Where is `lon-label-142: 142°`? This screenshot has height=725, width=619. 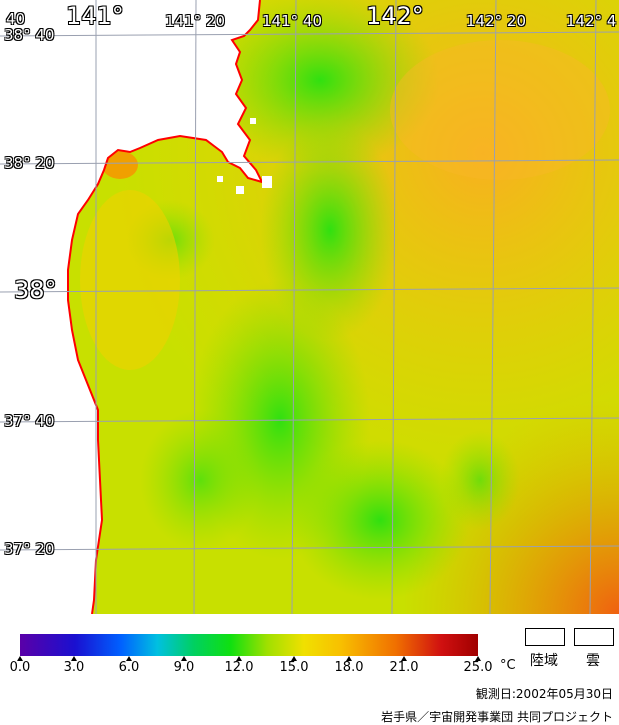 lon-label-142: 142° is located at coordinates (395, 16).